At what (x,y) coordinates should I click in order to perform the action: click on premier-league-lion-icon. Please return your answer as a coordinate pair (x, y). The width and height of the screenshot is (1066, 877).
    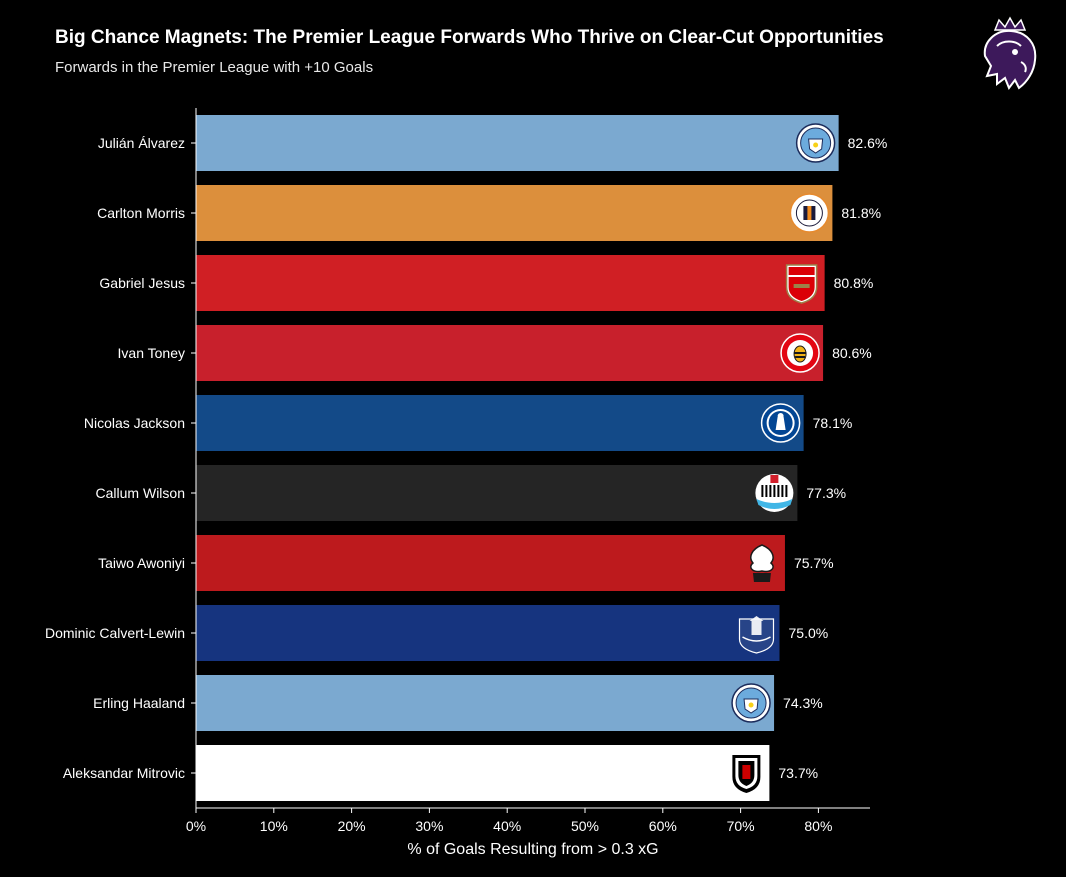
    Looking at the image, I should click on (1010, 53).